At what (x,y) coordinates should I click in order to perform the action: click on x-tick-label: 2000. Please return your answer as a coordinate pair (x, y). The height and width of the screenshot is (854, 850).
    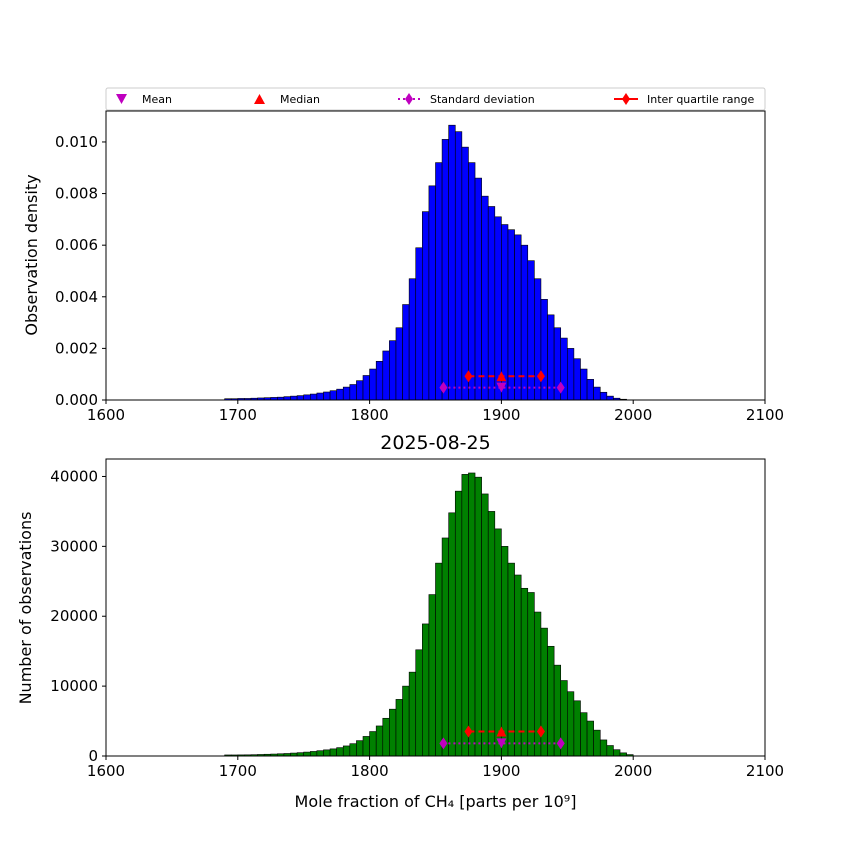
    Looking at the image, I should click on (633, 415).